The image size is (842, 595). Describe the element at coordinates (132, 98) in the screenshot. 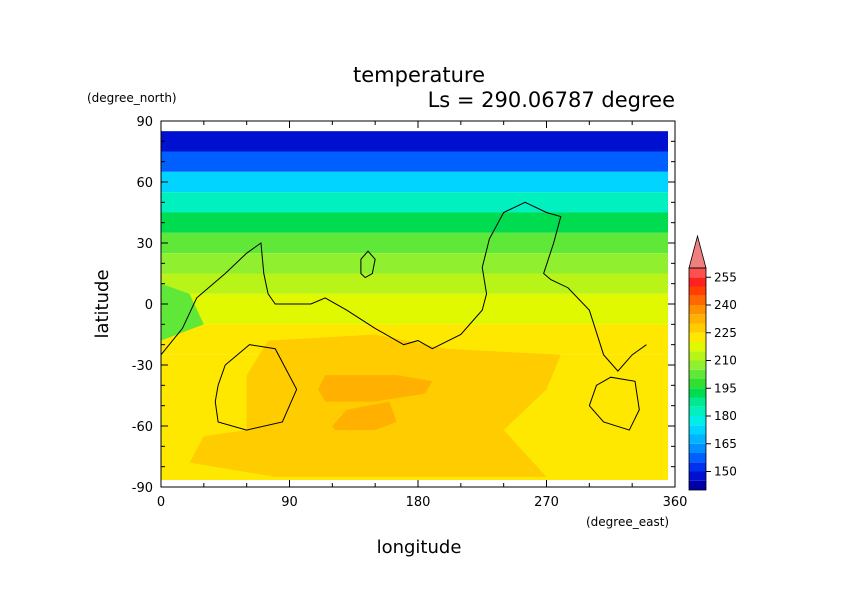

I see `y-unit-label: (degree_north)` at that location.